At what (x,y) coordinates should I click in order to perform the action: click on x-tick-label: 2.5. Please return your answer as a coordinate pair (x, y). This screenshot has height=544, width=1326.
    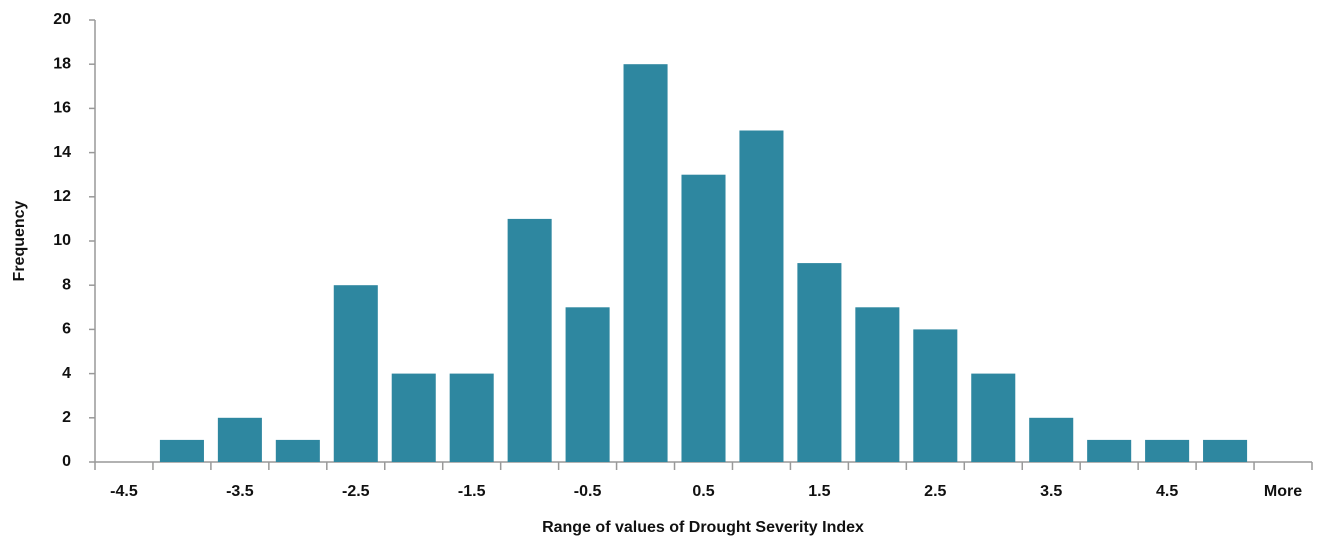
    Looking at the image, I should click on (935, 491).